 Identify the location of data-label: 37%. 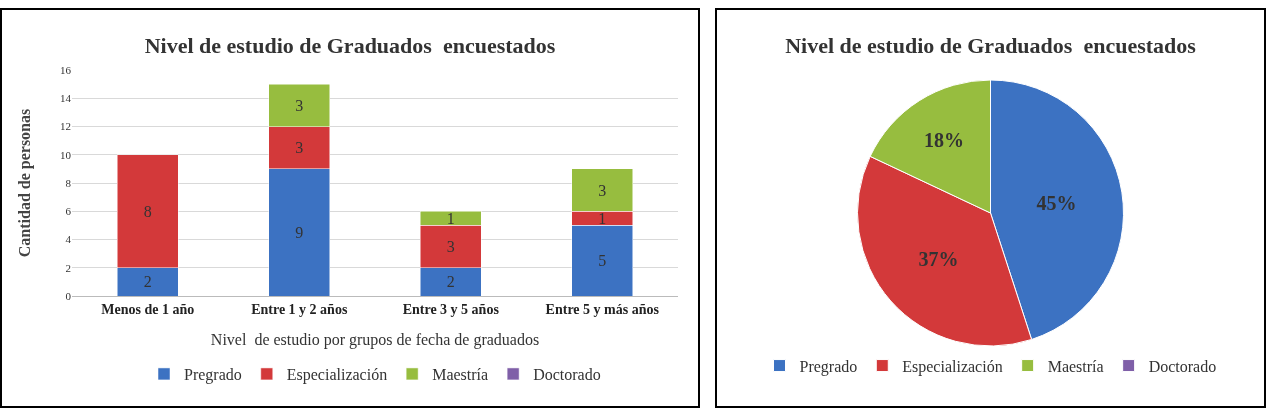
(938, 258).